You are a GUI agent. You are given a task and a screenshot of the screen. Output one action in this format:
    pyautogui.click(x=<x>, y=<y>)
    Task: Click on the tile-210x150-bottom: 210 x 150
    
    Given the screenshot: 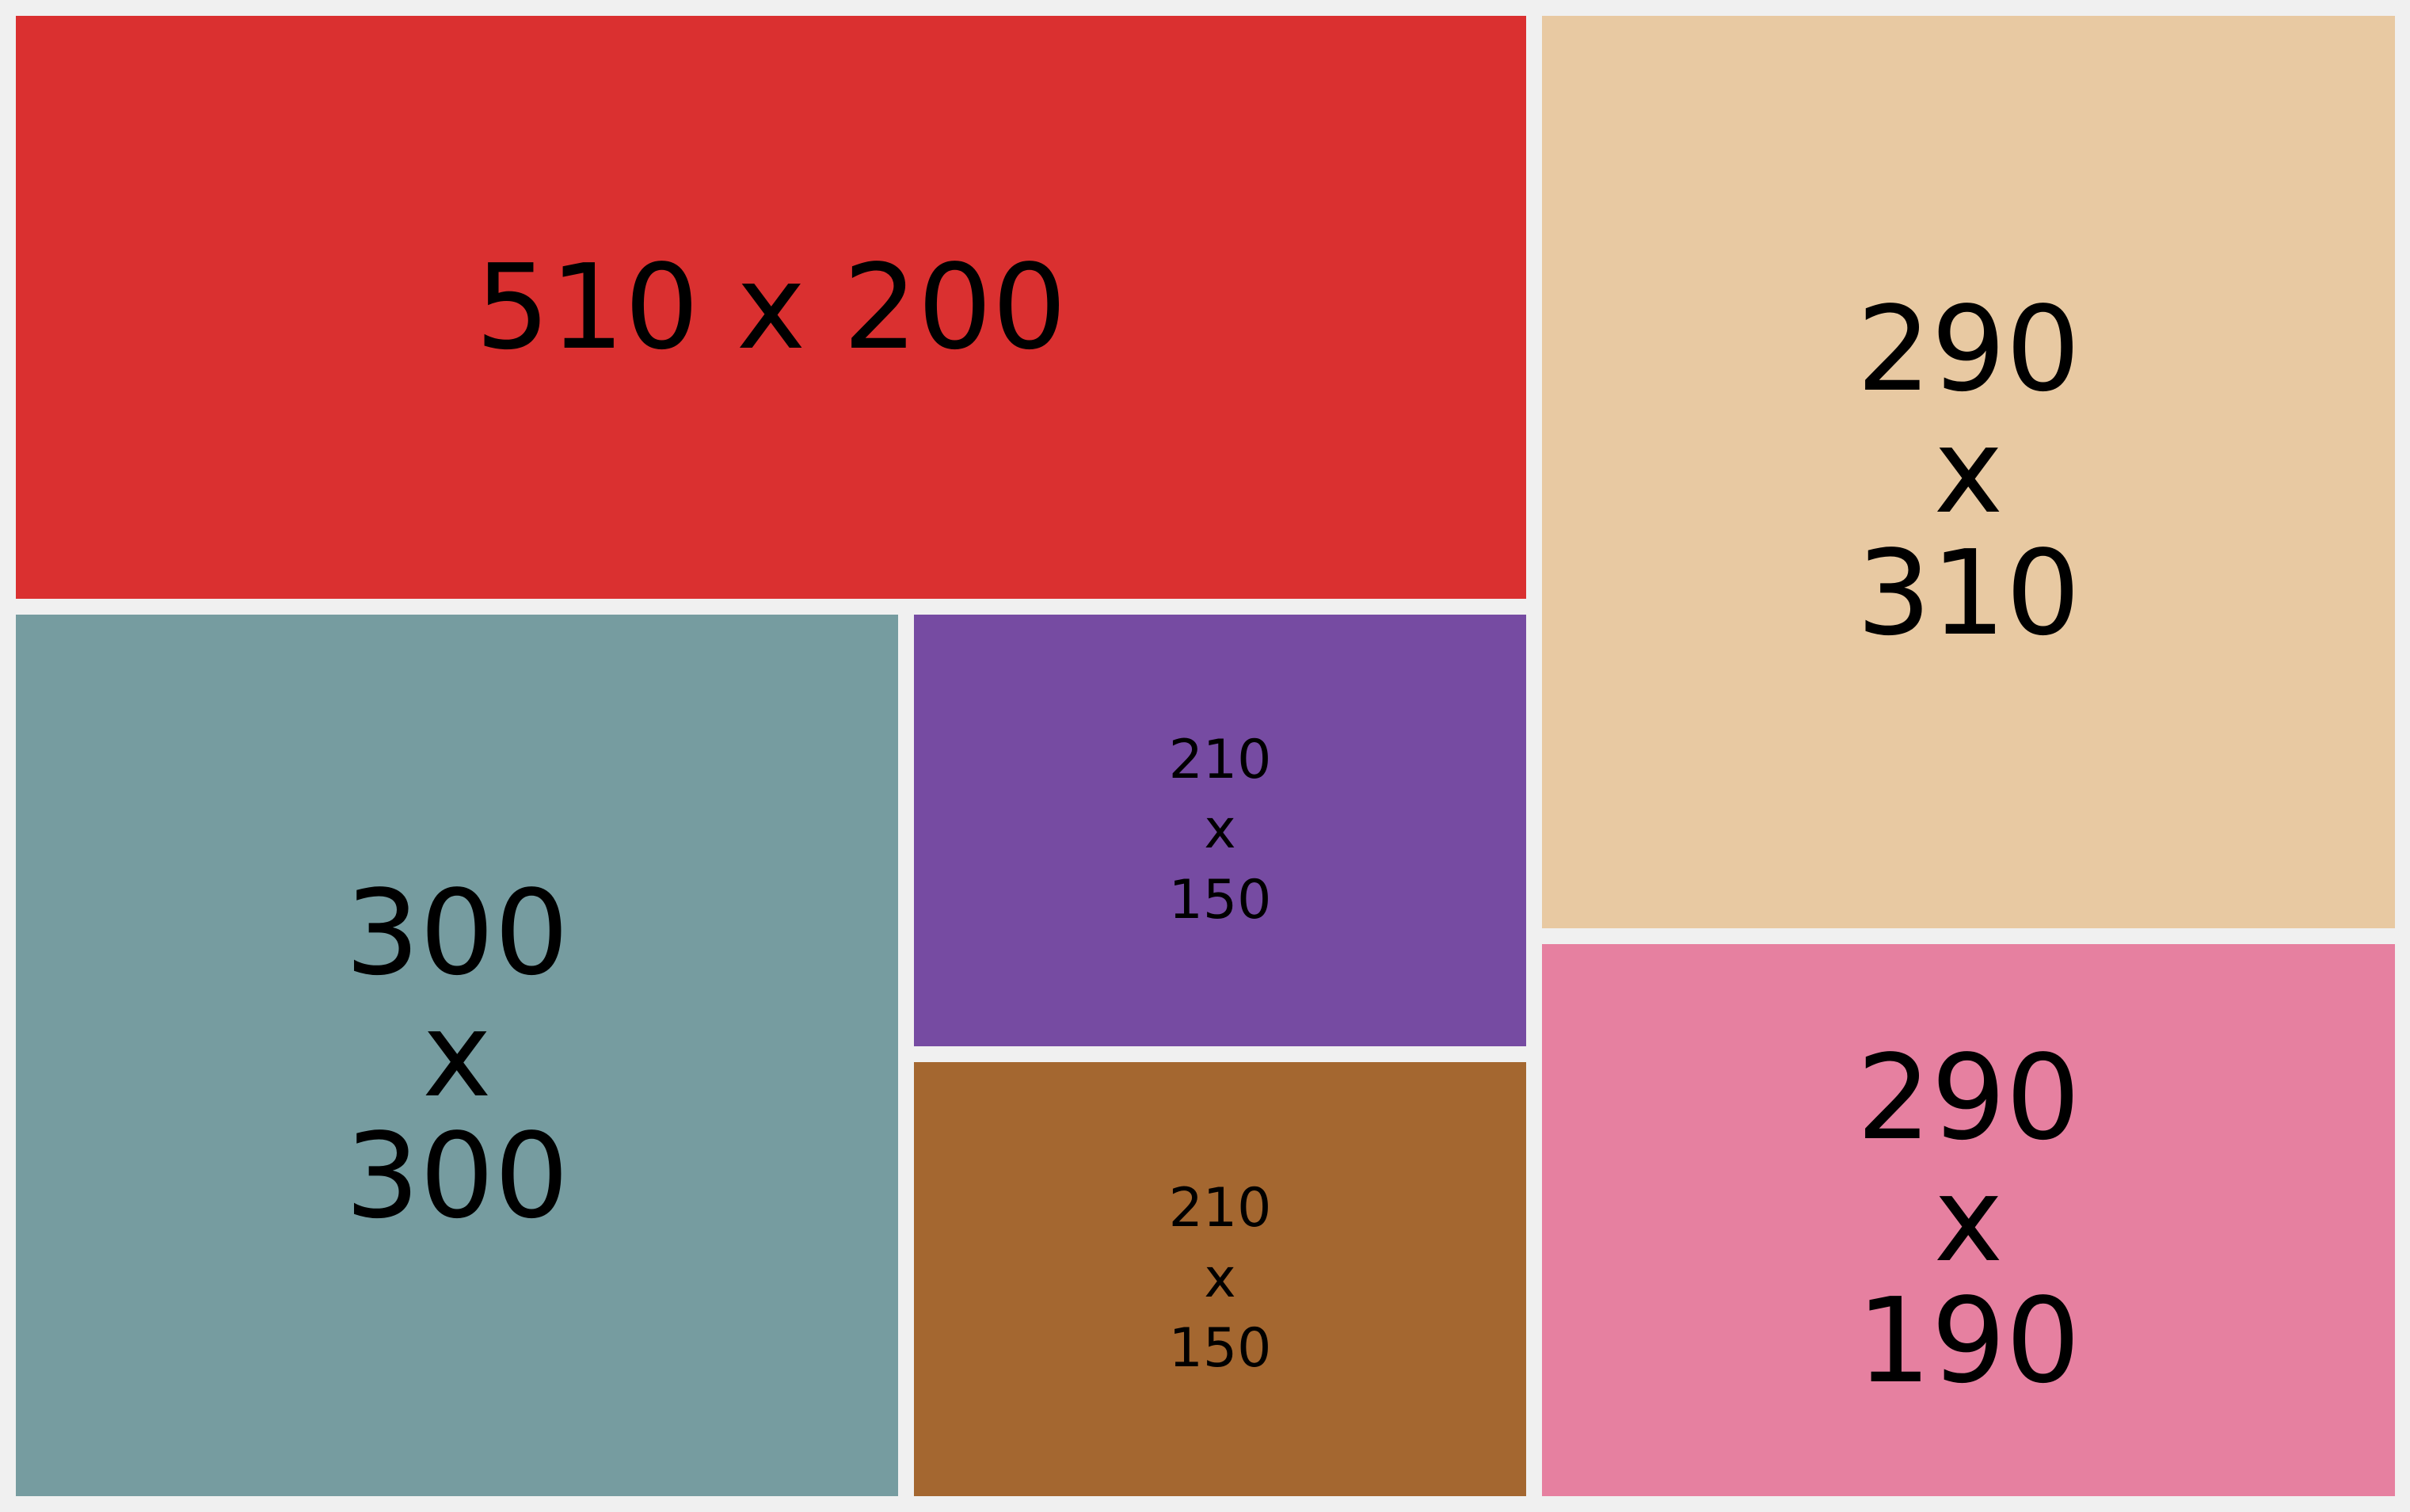 What is the action you would take?
    pyautogui.click(x=1220, y=1279)
    